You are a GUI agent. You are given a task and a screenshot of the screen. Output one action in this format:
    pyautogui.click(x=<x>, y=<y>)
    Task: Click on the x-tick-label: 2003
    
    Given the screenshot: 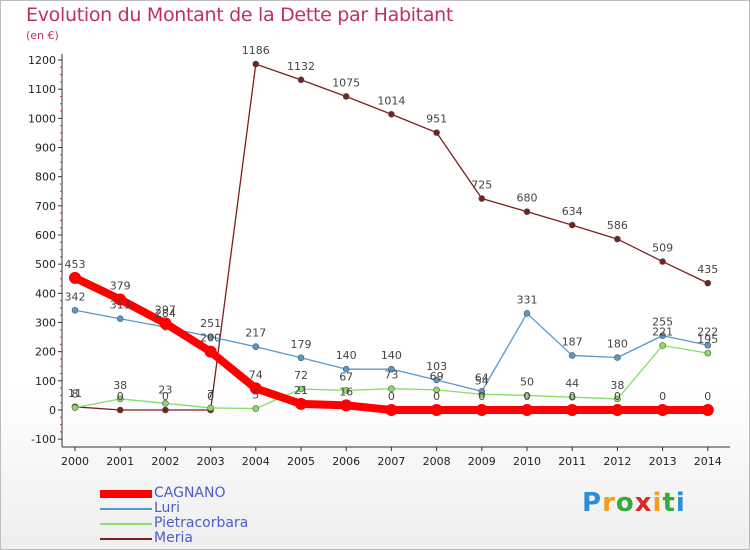 What is the action you would take?
    pyautogui.click(x=211, y=461)
    